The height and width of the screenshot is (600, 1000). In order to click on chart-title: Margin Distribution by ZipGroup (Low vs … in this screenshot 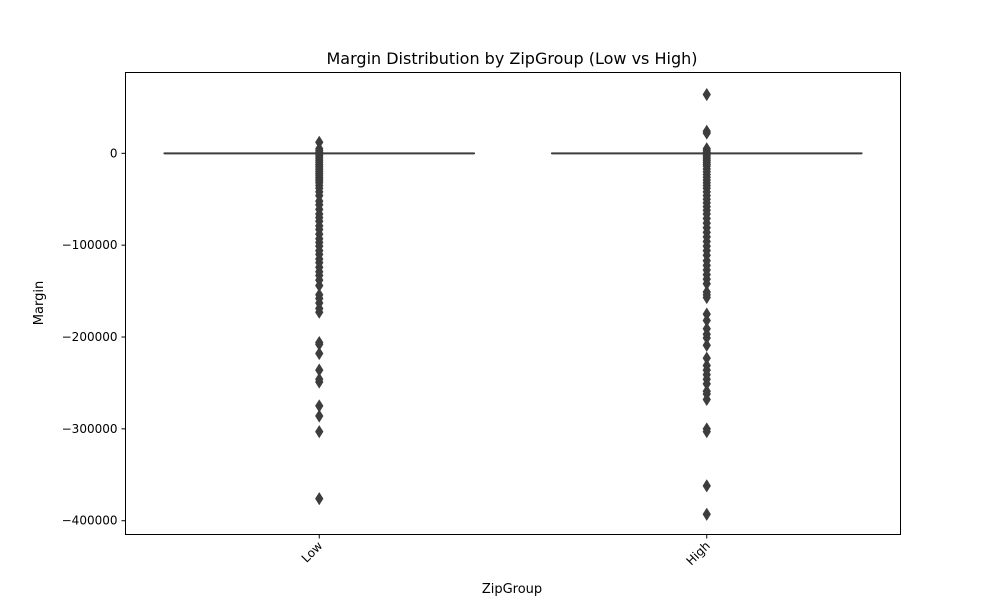, I will do `click(512, 58)`.